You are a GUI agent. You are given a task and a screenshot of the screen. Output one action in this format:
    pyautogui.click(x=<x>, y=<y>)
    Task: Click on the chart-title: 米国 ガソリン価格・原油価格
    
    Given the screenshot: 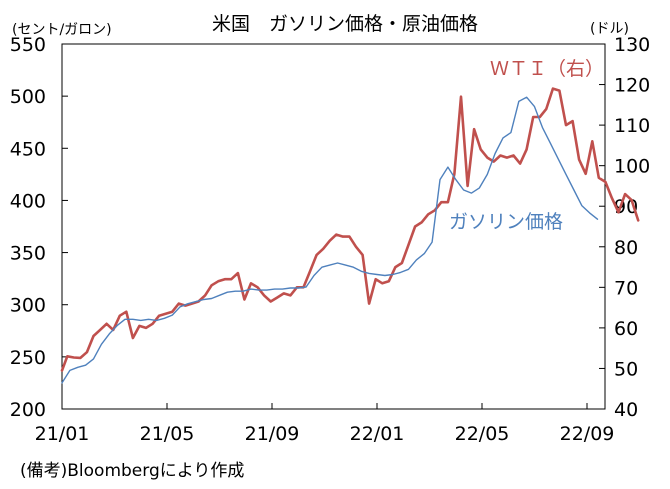 What is the action you would take?
    pyautogui.click(x=345, y=24)
    